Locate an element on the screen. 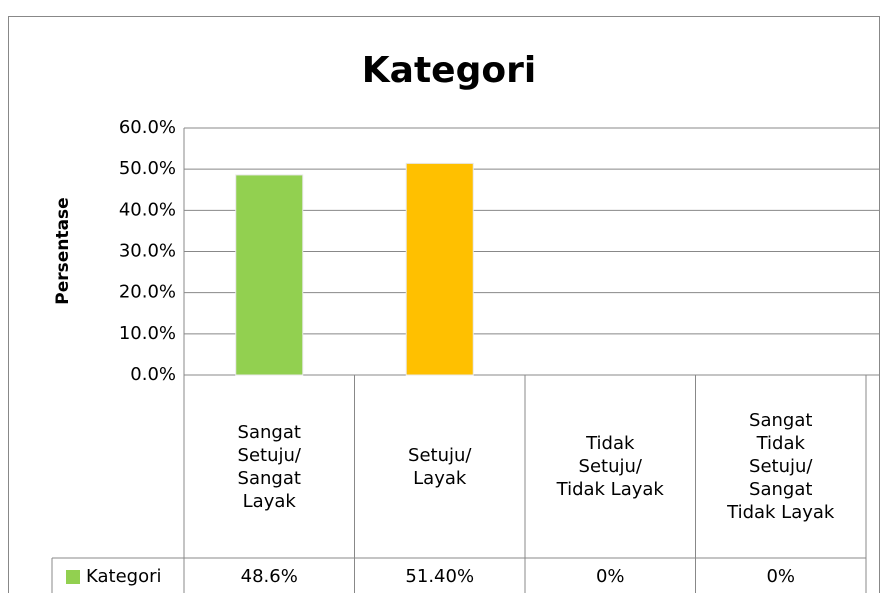 This screenshot has height=593, width=884. y-tick-label: 60.0% is located at coordinates (147, 127).